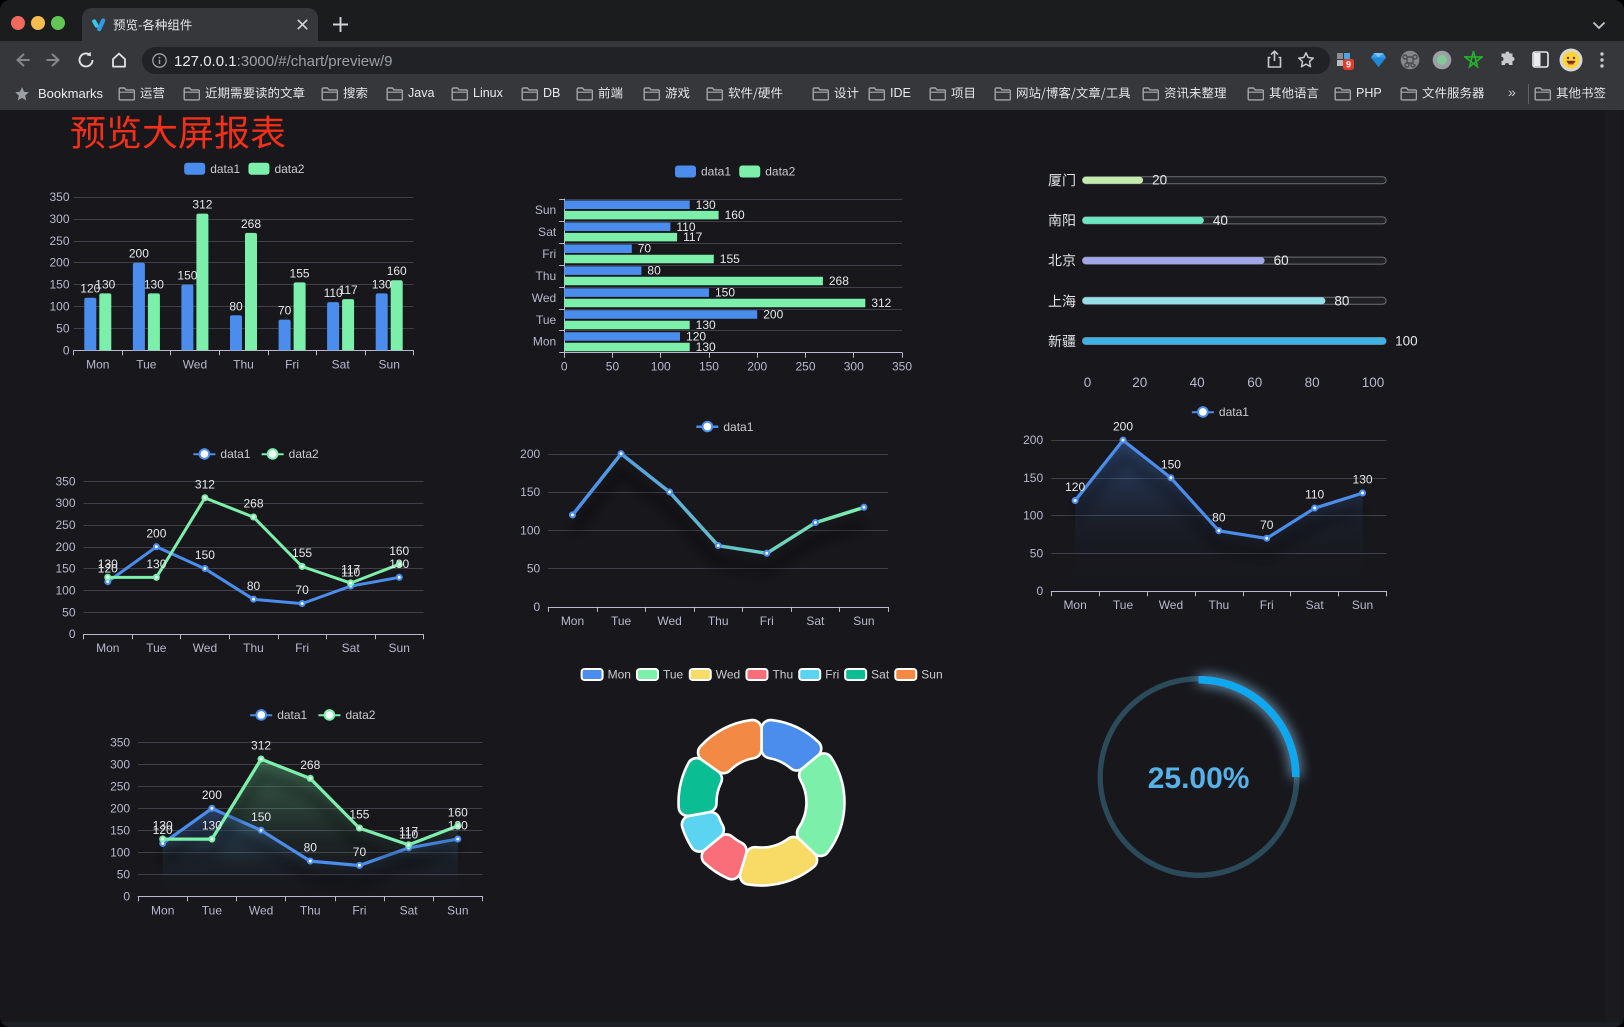 This screenshot has height=1027, width=1624. I want to click on svg-text: 20, so click(1159, 180).